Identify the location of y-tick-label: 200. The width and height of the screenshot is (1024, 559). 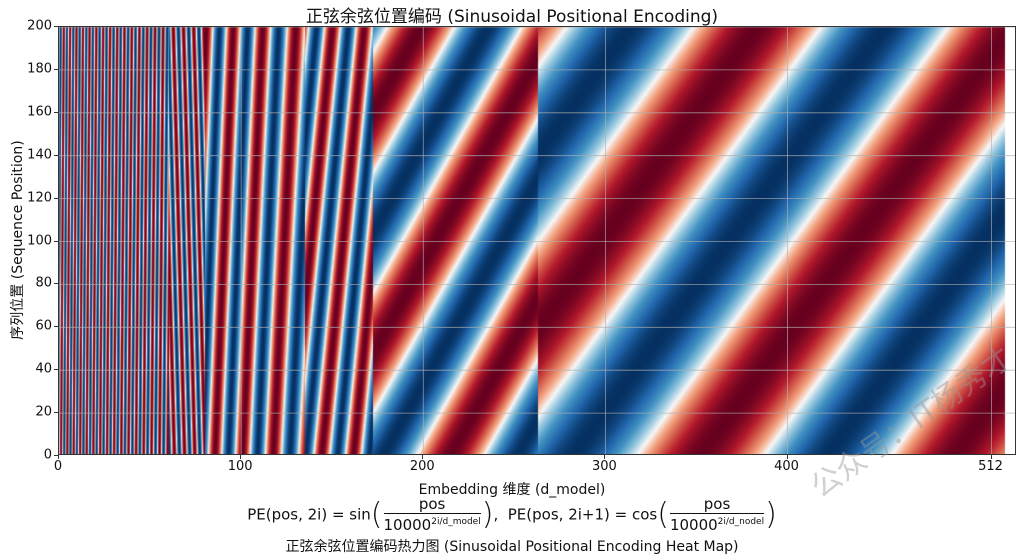
(39, 26).